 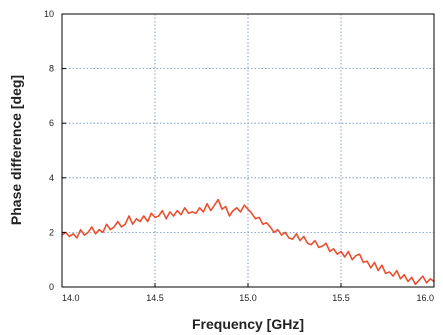 What do you see at coordinates (248, 324) in the screenshot?
I see `x-axis-label: Frequency [GHz]` at bounding box center [248, 324].